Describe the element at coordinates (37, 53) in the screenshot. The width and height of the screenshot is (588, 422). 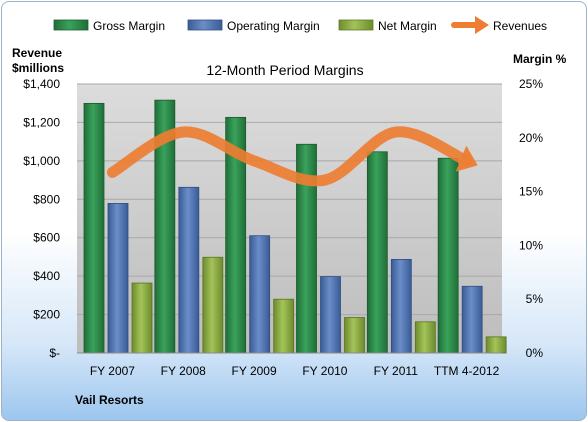
I see `left-axis-label-line1: Revenue` at that location.